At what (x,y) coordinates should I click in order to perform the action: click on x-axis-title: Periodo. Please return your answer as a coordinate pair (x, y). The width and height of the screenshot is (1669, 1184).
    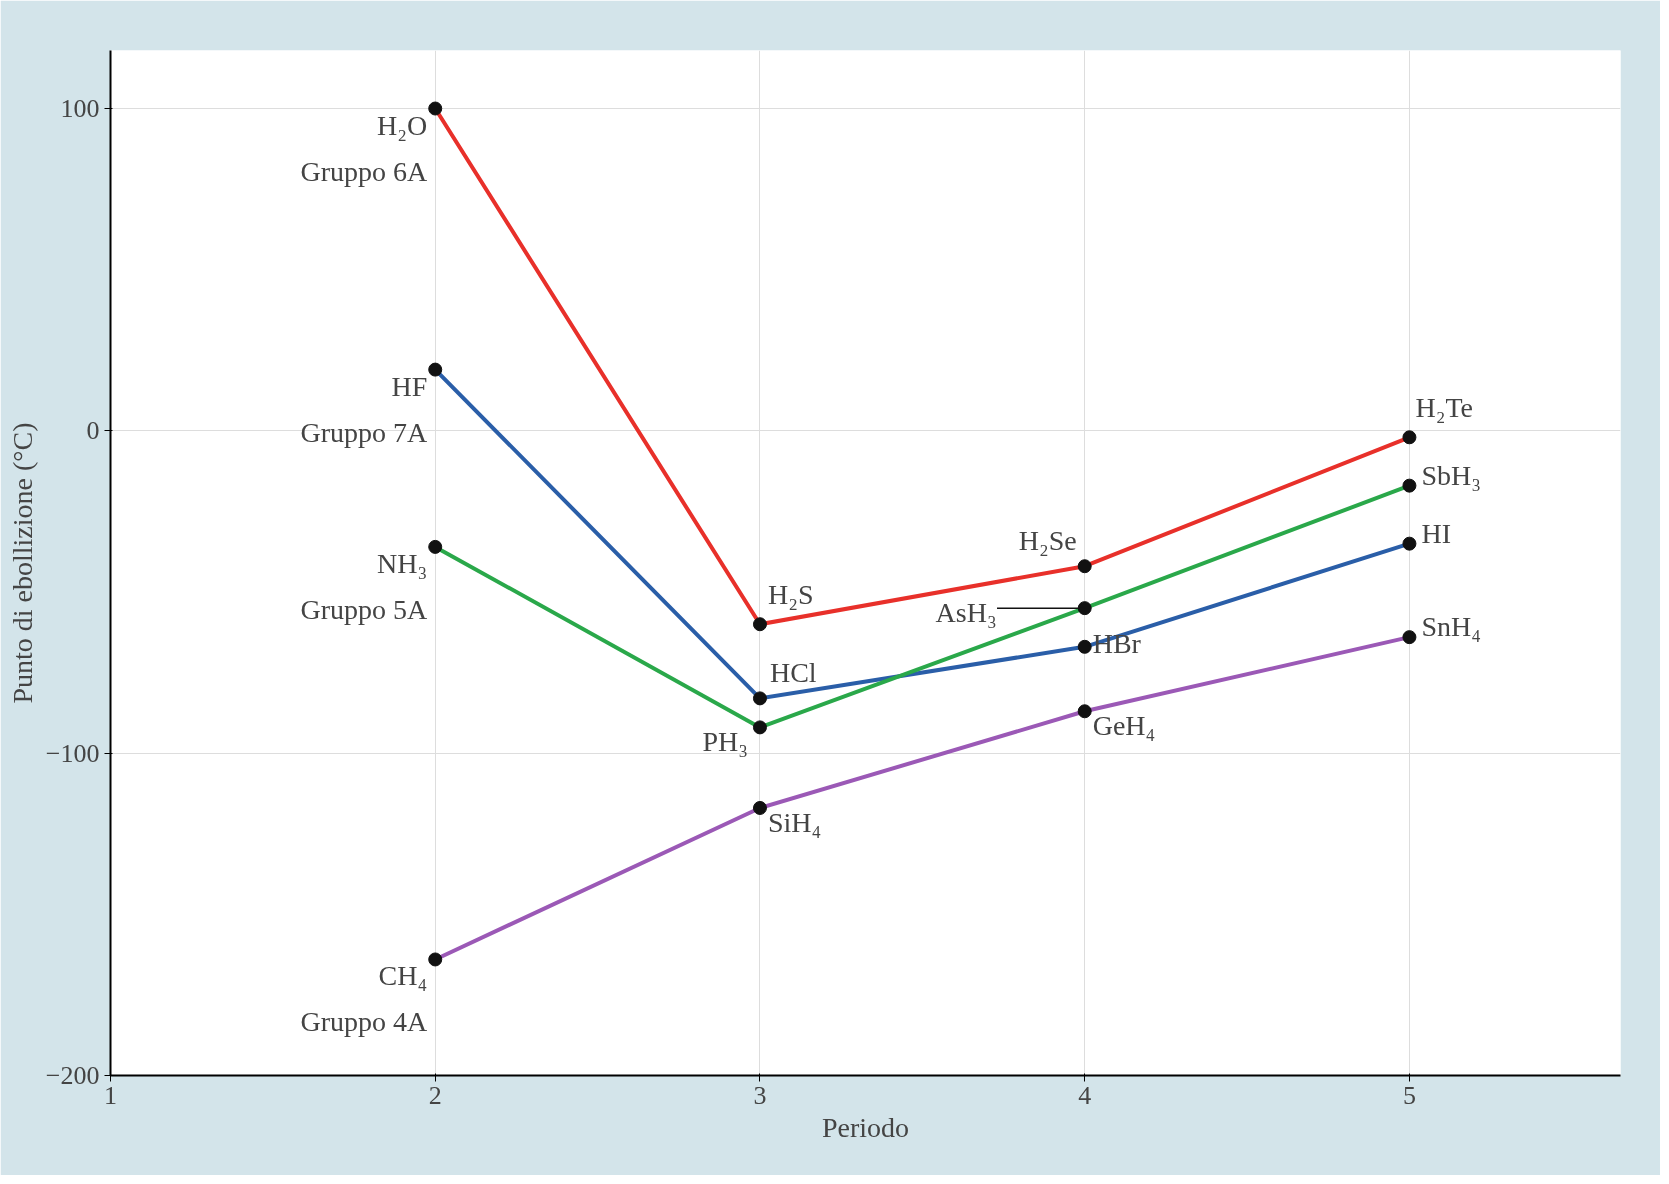
    Looking at the image, I should click on (865, 1127).